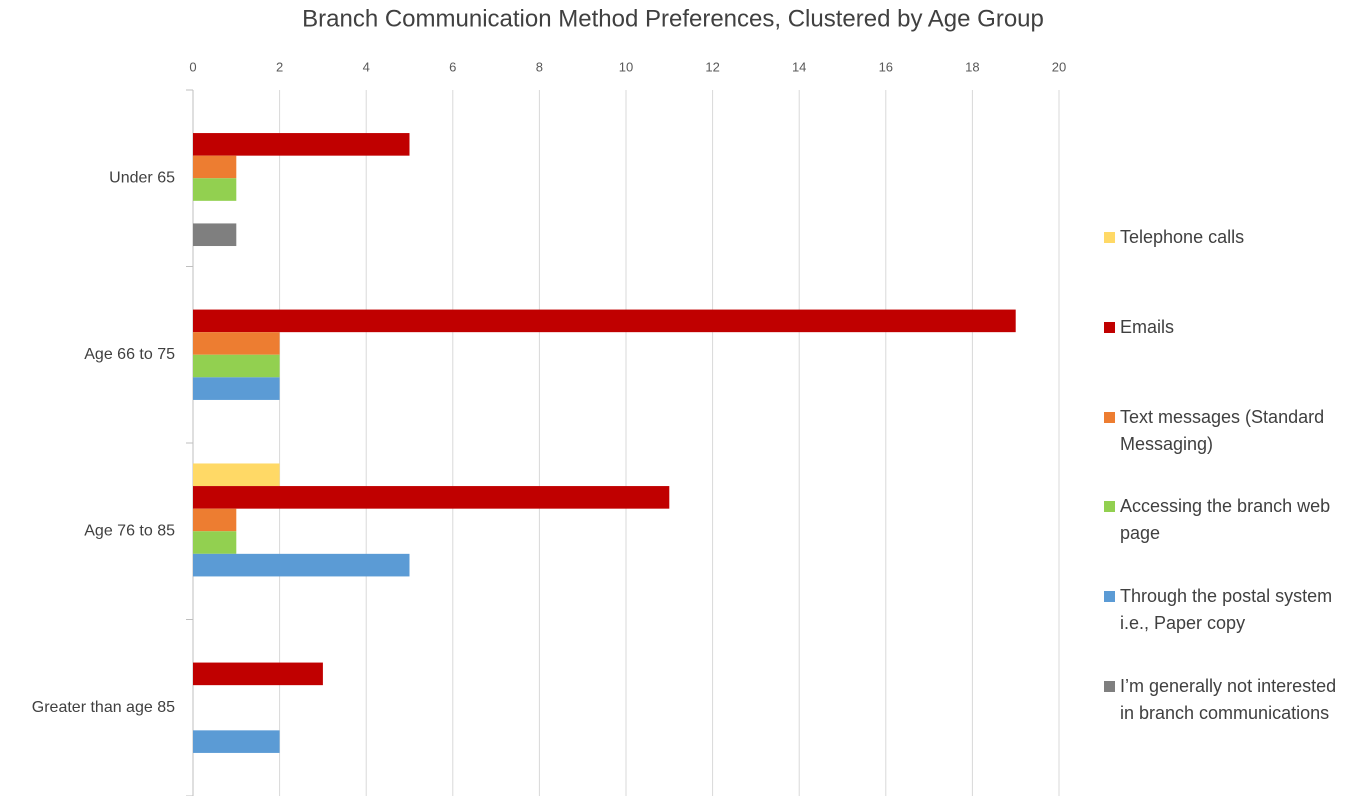  I want to click on y-tick-label: Greater than age 85, so click(103, 707).